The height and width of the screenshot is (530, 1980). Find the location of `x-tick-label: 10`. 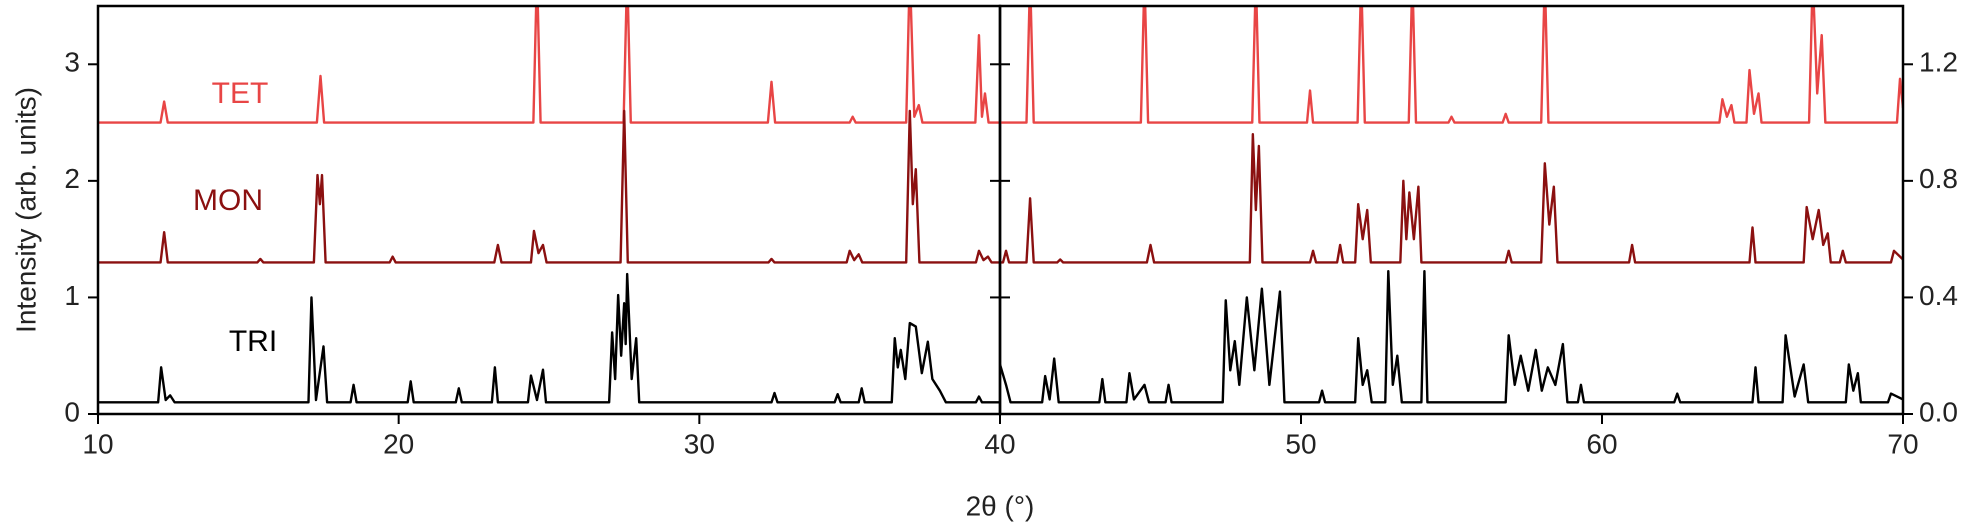

x-tick-label: 10 is located at coordinates (97, 443).